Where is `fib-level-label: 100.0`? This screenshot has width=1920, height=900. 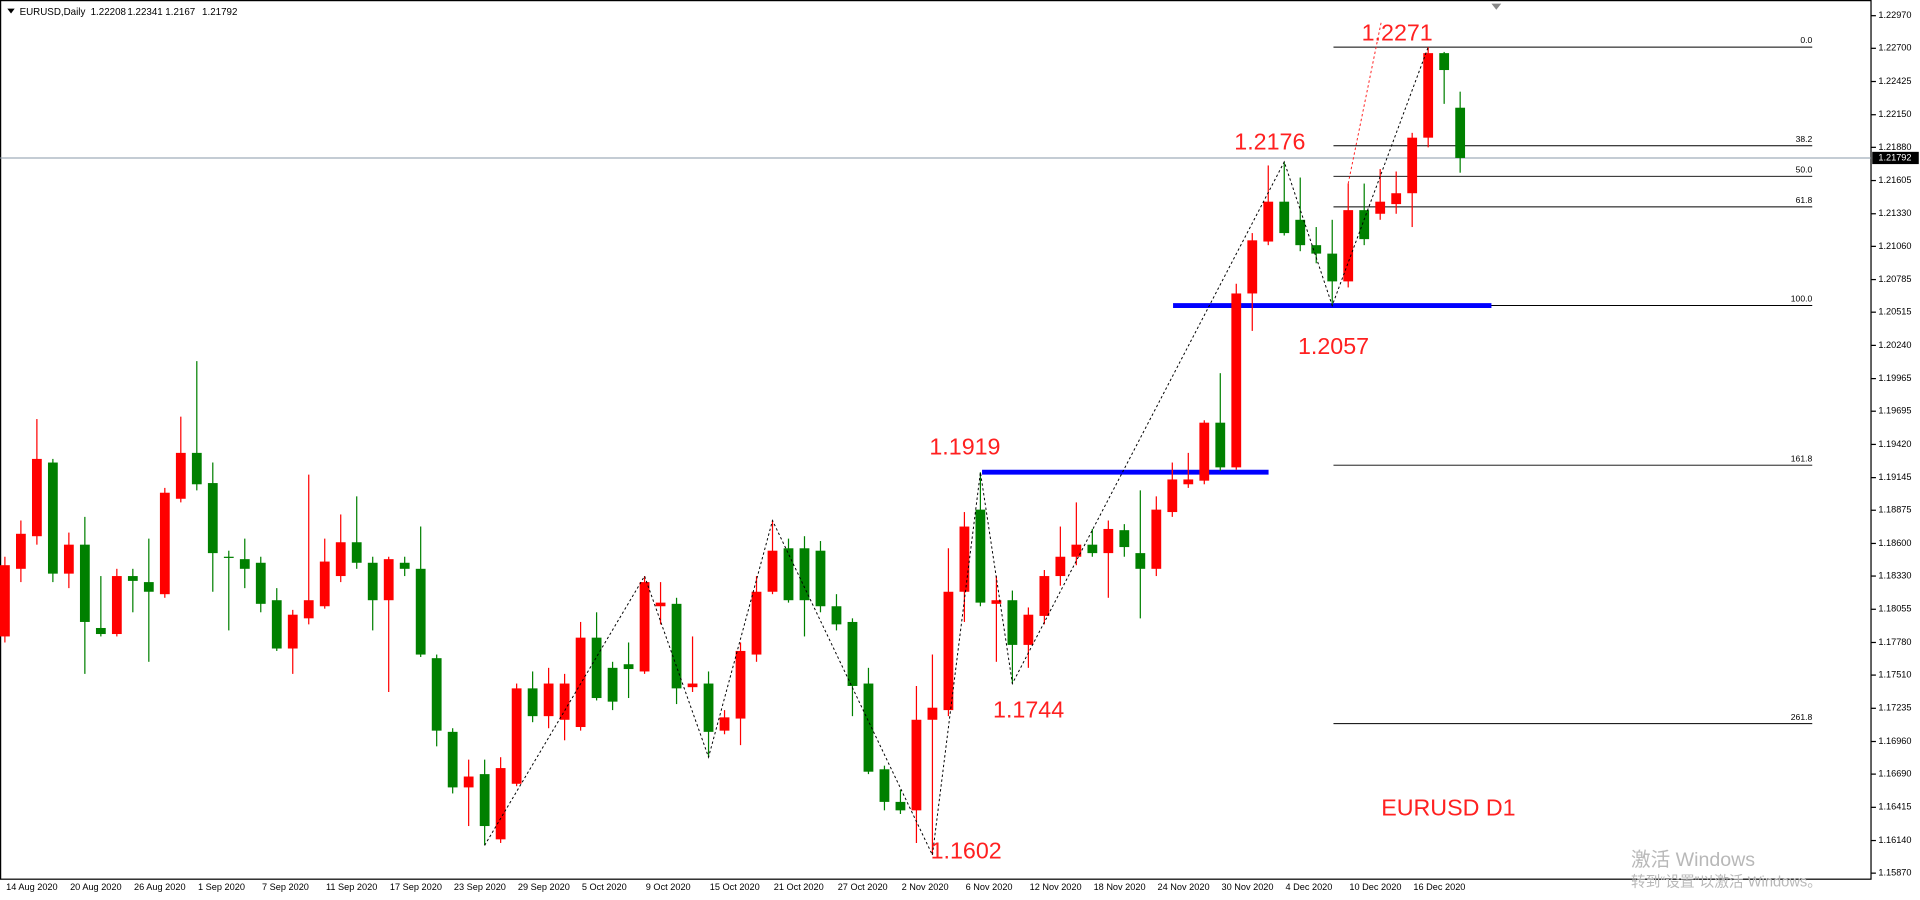
fib-level-label: 100.0 is located at coordinates (1802, 299).